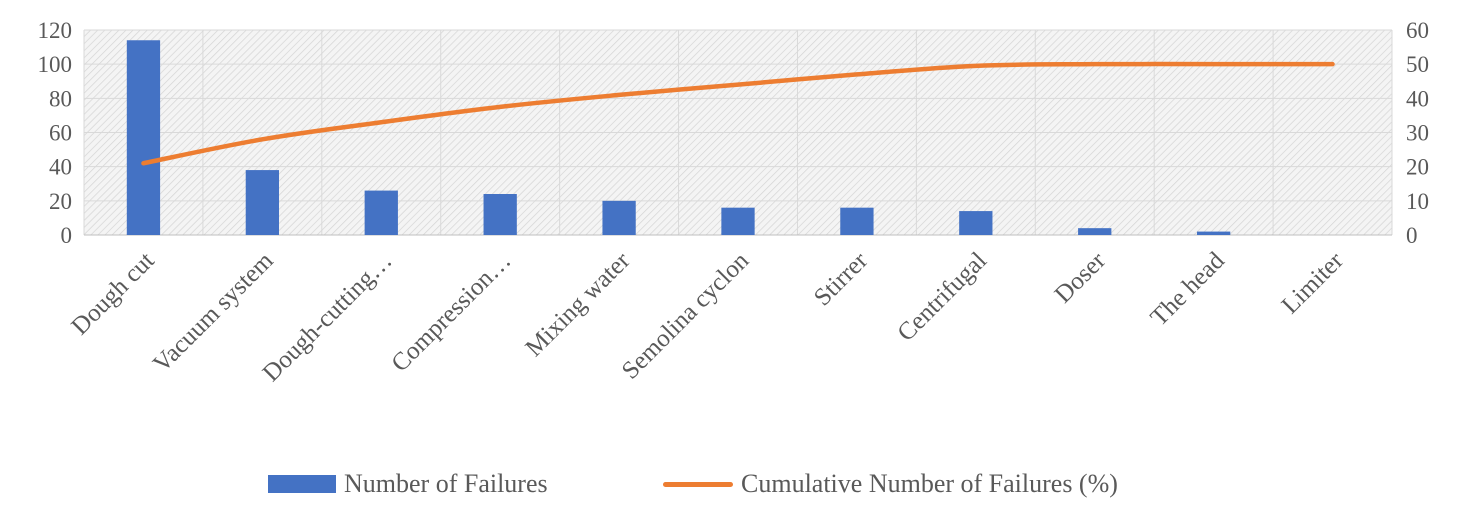  Describe the element at coordinates (1081, 278) in the screenshot. I see `category-label: Doser` at that location.